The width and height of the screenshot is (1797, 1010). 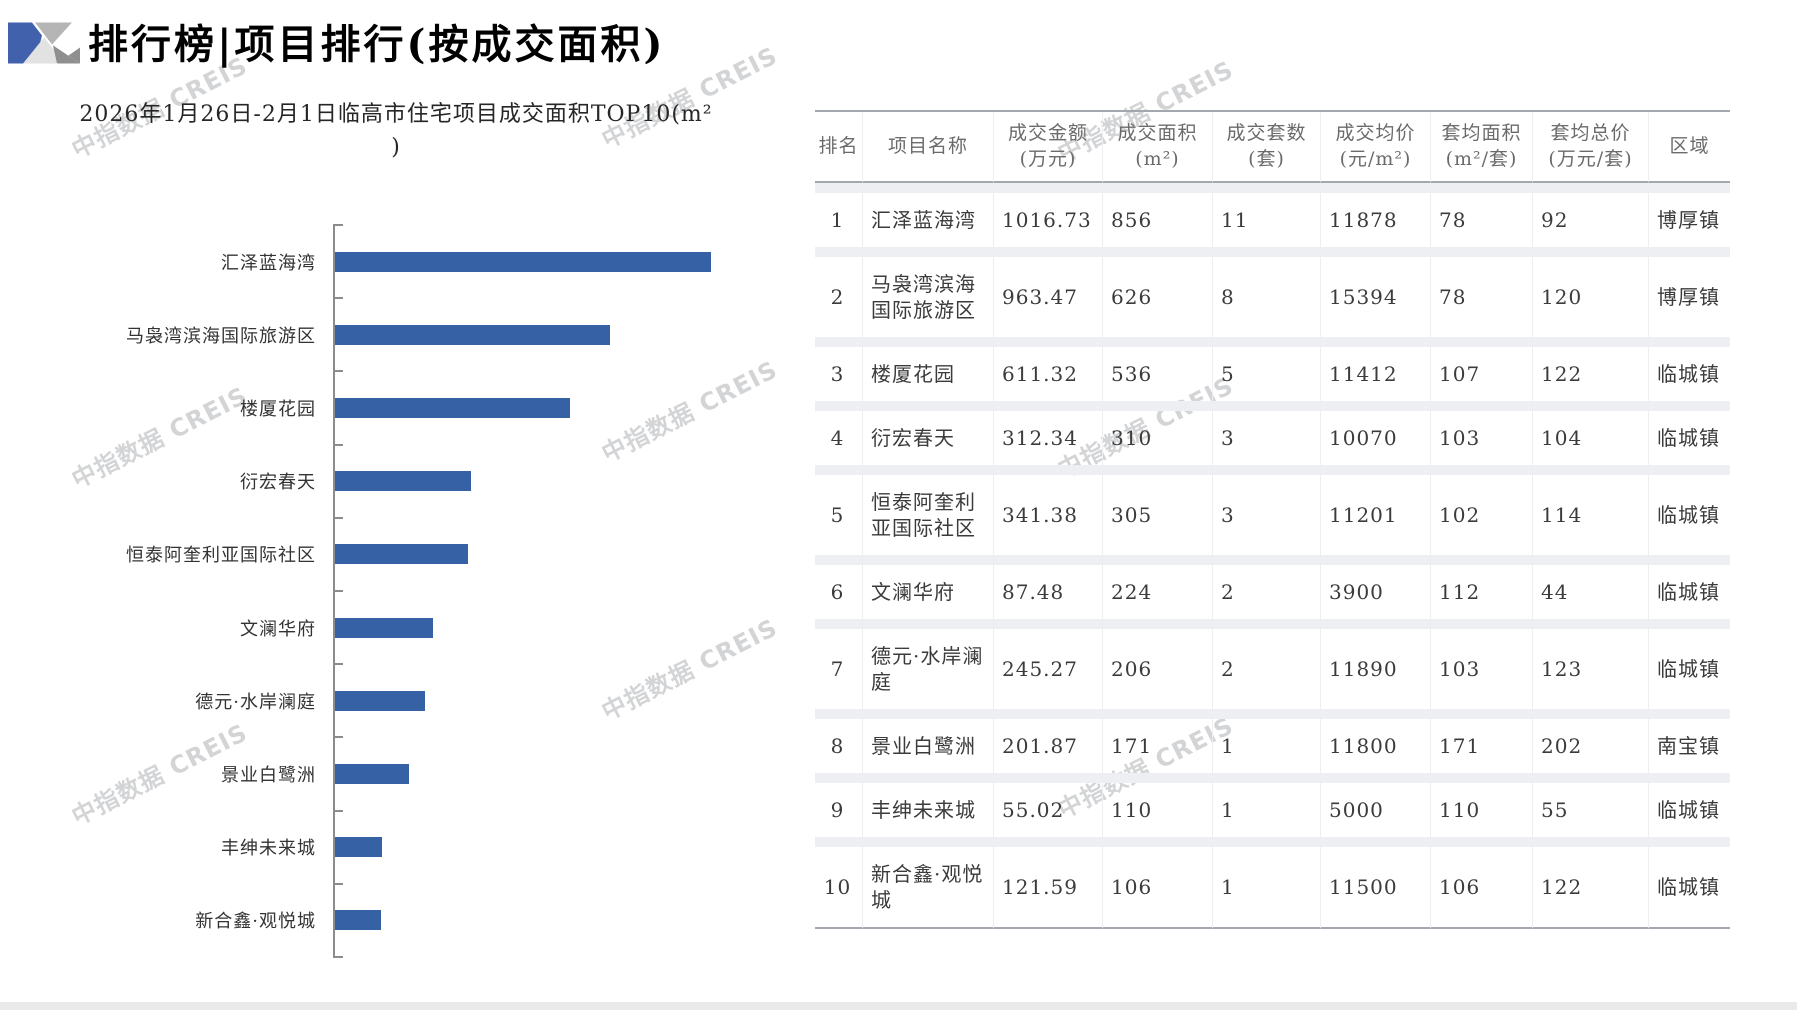 What do you see at coordinates (1481, 805) in the screenshot?
I see `value-cell: 110` at bounding box center [1481, 805].